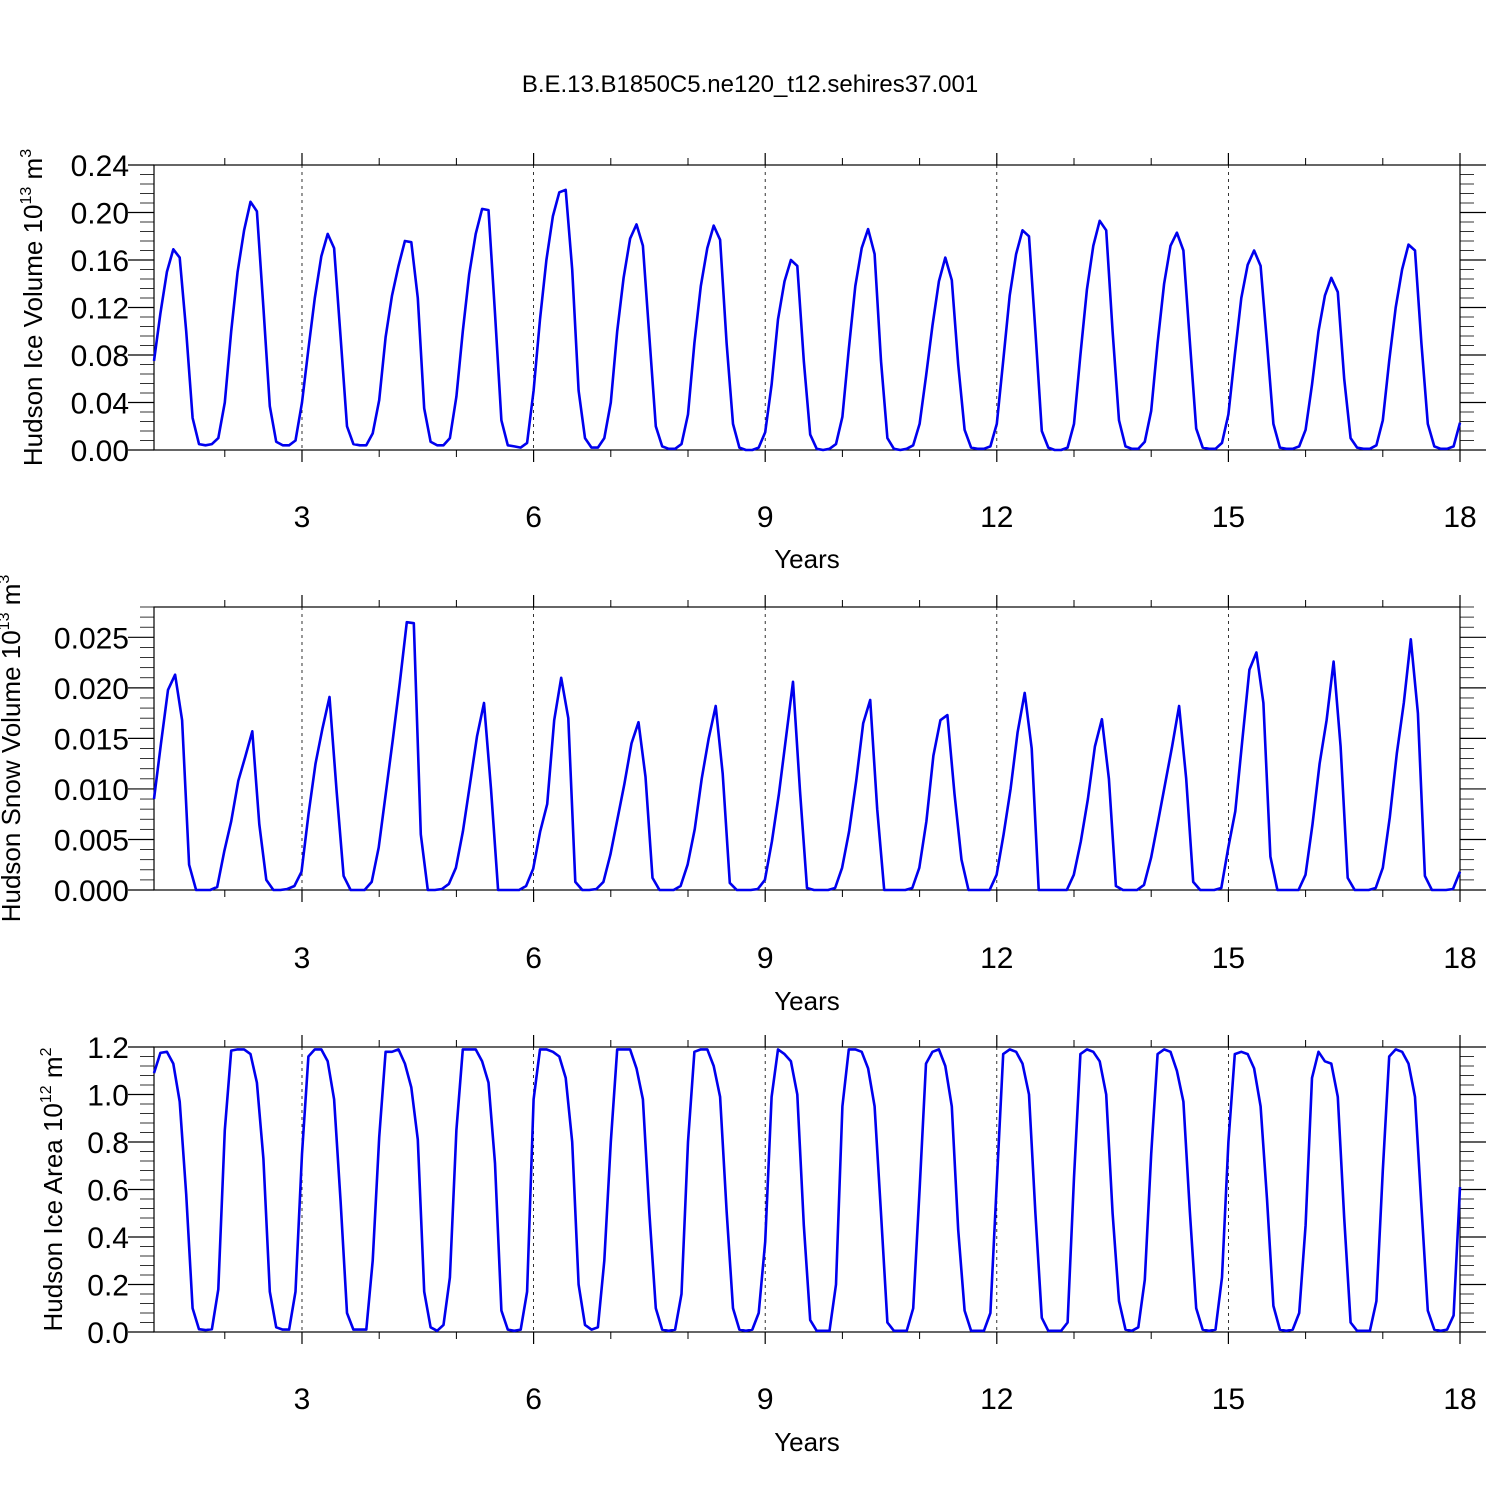 The height and width of the screenshot is (1500, 1500). I want to click on y-axis-label: Hudson Ice Volume 1013 m3, so click(33, 307).